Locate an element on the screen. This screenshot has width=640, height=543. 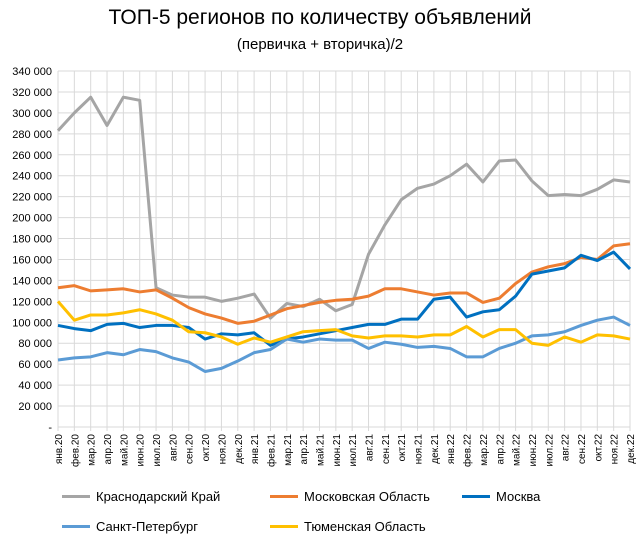
x-tick-label: окт.22 is located at coordinates (598, 448).